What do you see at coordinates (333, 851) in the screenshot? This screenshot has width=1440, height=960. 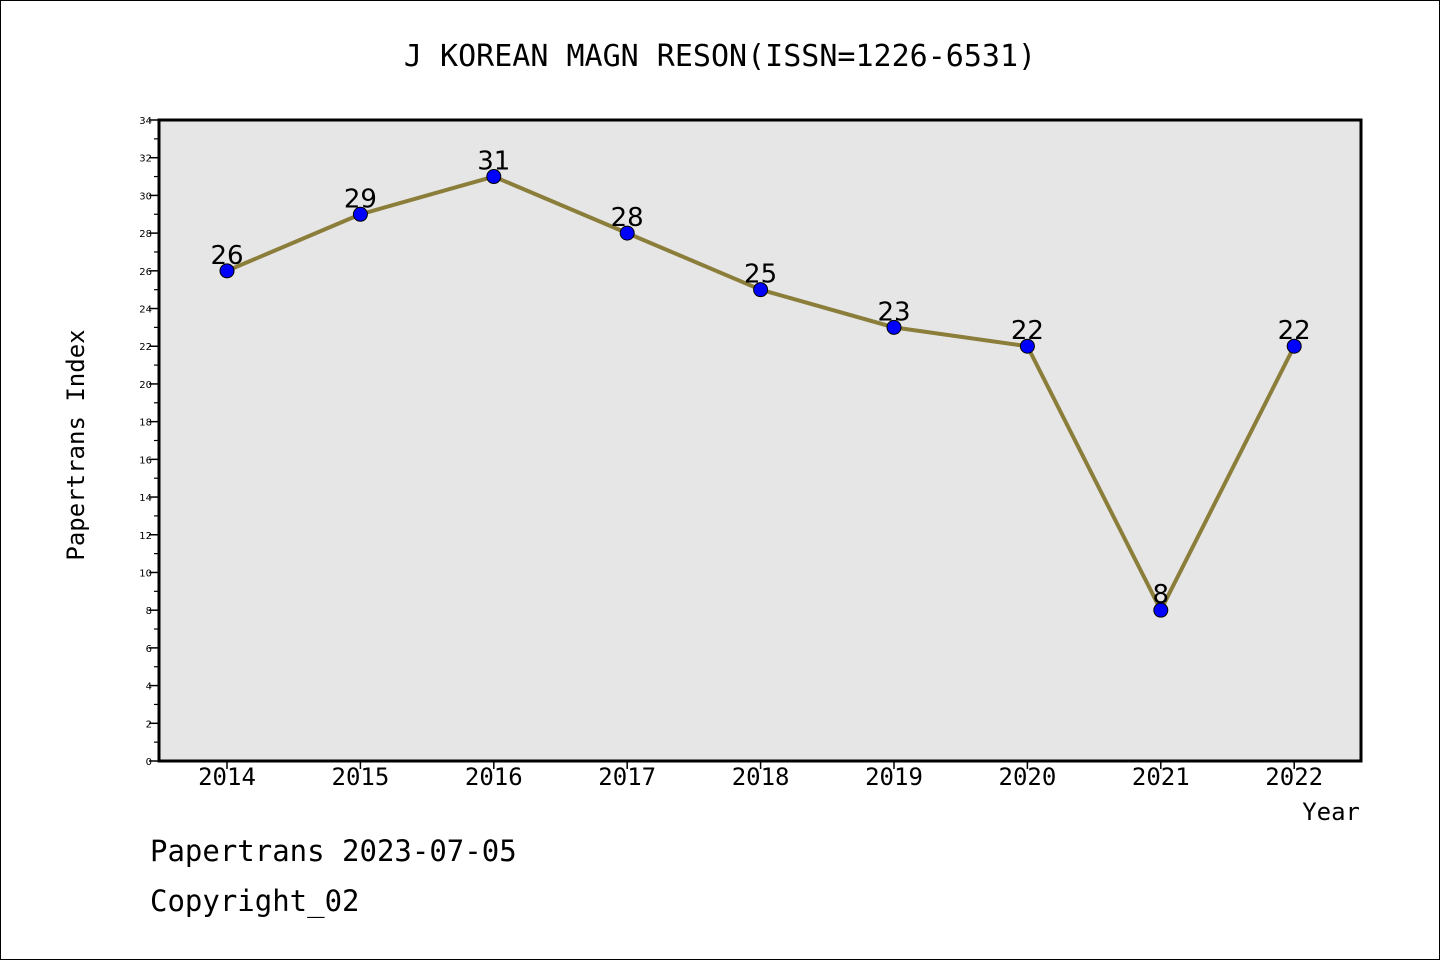 I see `footer-date: Papertrans 2023-07-05` at bounding box center [333, 851].